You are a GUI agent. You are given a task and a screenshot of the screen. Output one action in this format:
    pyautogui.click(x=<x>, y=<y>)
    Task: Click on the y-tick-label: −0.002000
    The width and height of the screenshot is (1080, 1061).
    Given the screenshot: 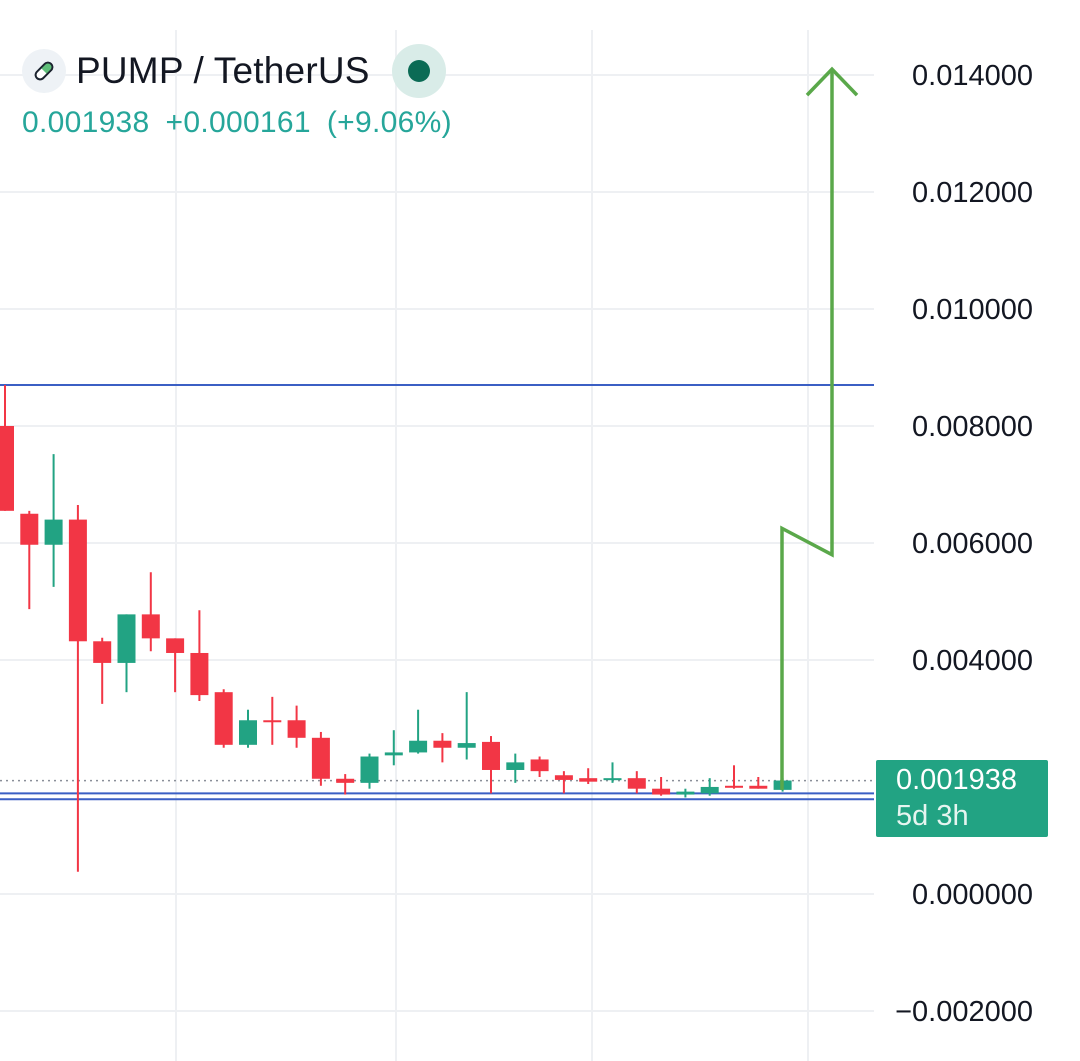 What is the action you would take?
    pyautogui.click(x=964, y=1012)
    